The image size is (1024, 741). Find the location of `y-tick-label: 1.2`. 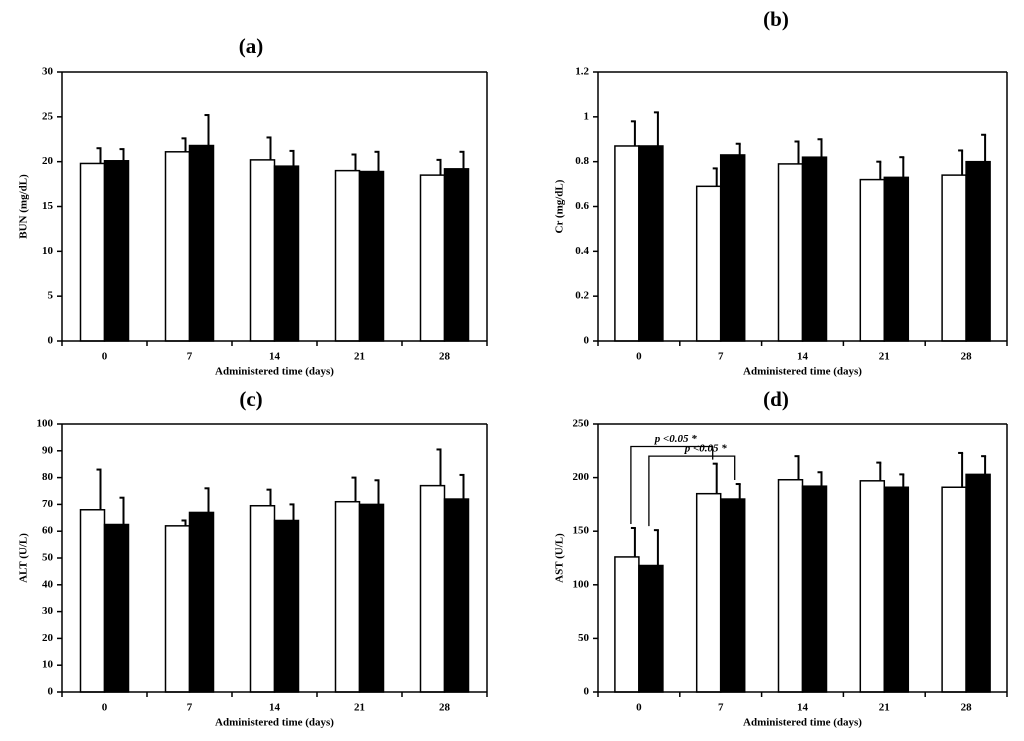

y-tick-label: 1.2 is located at coordinates (582, 72).